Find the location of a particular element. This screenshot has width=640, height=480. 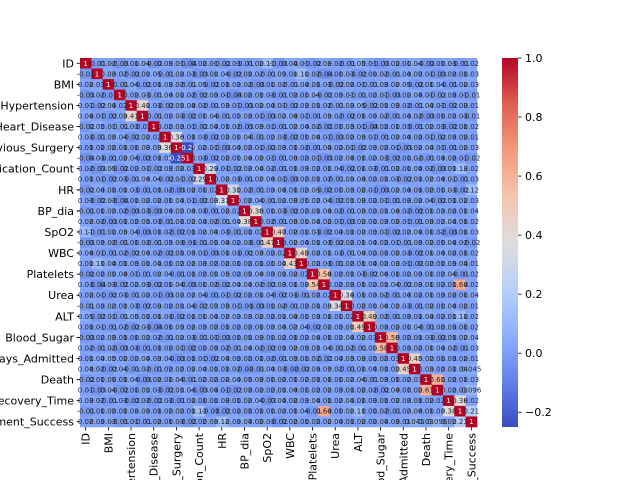

y-tick-label: Recovery_Time is located at coordinates (37, 401).